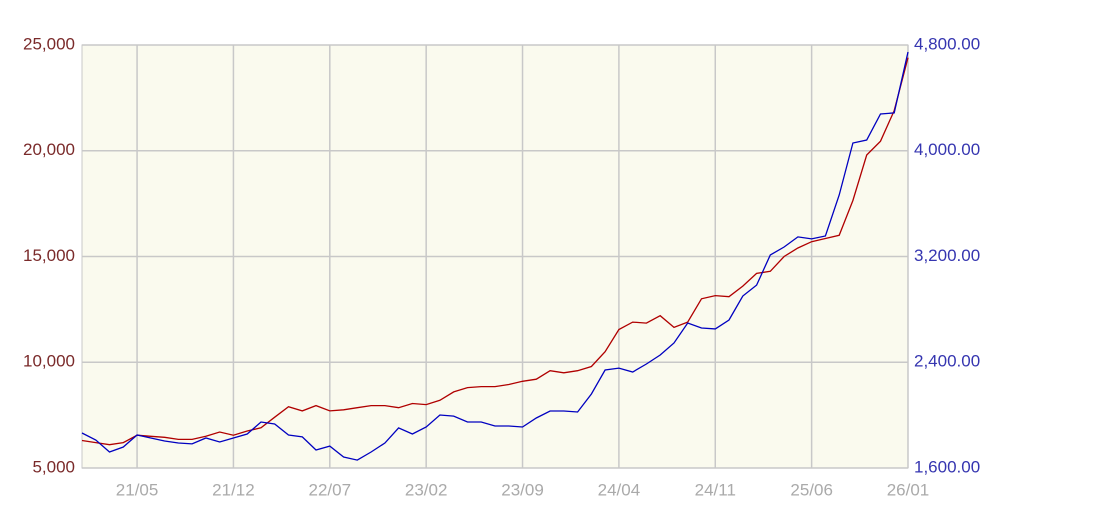 The image size is (1095, 510). What do you see at coordinates (49, 43) in the screenshot?
I see `y-tick-label: 25,000` at bounding box center [49, 43].